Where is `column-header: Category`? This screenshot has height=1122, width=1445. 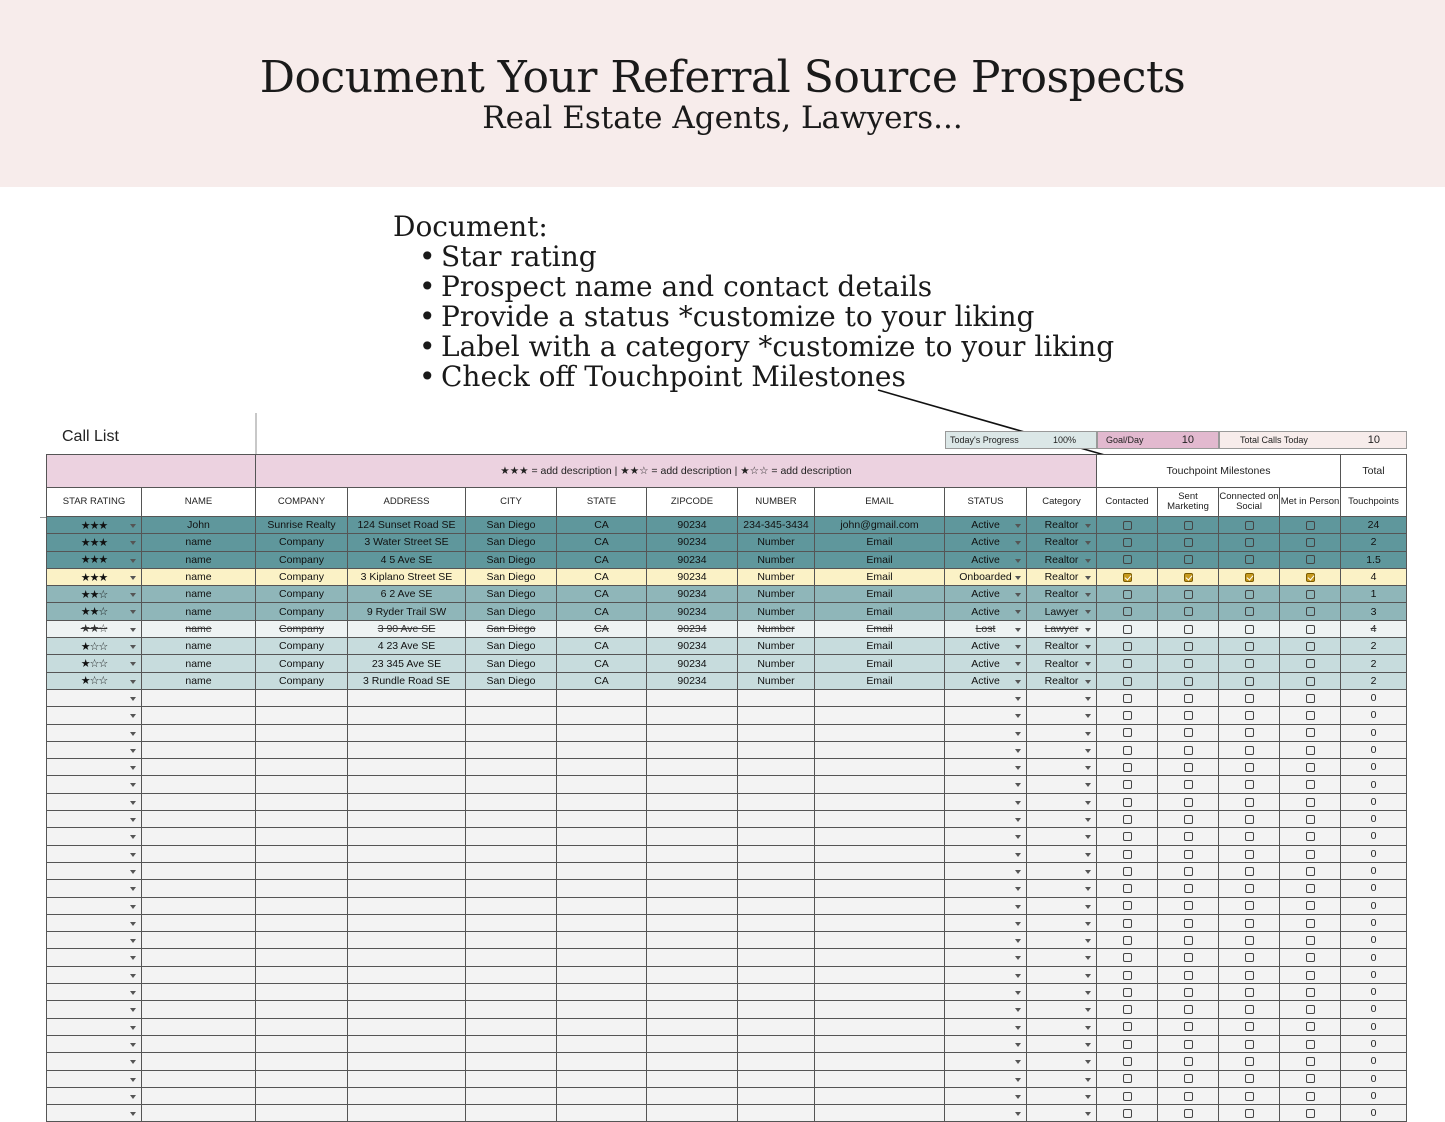
column-header: Category is located at coordinates (1061, 502).